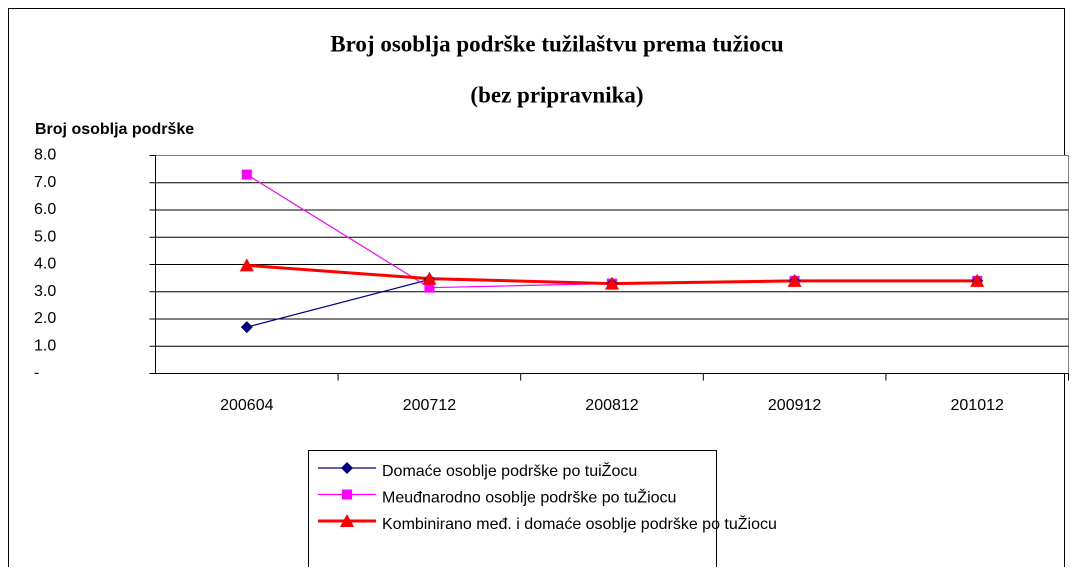  Describe the element at coordinates (246, 405) in the screenshot. I see `x-tick-label: 200604` at that location.